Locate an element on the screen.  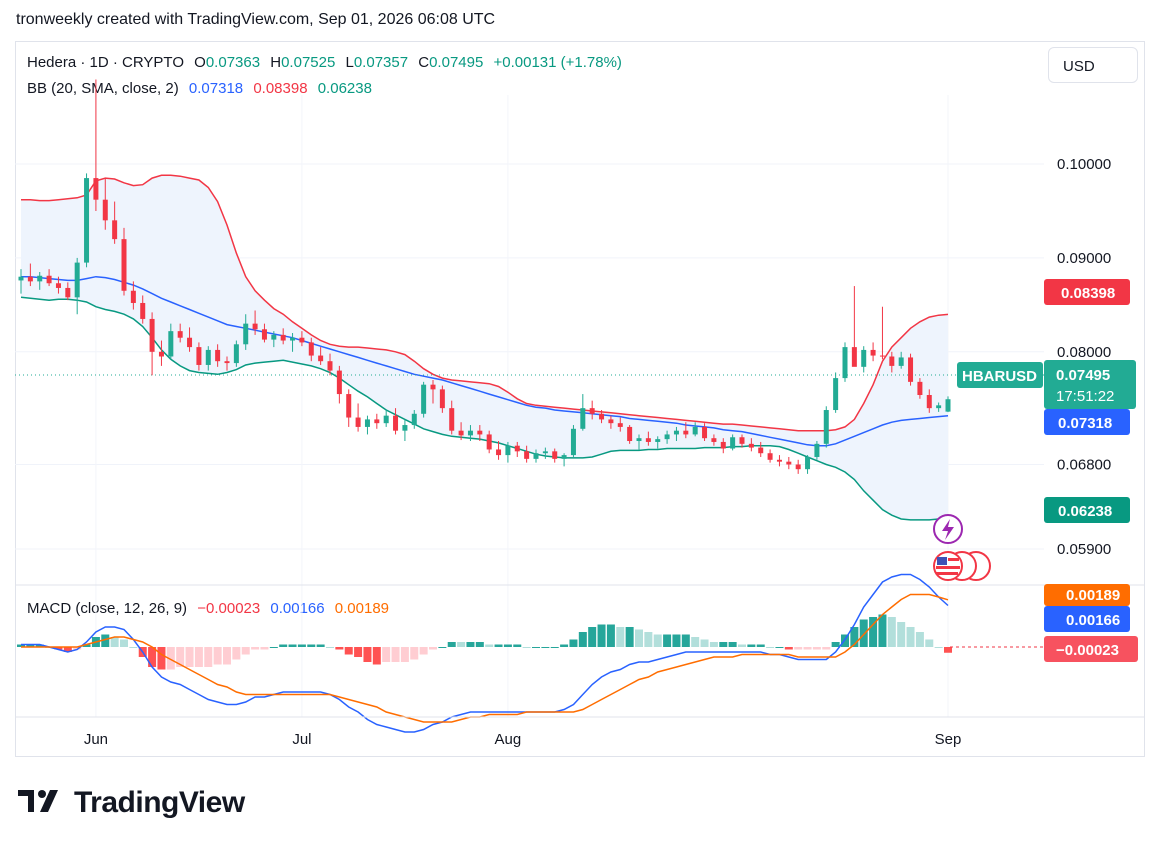
macd-signal-value: 0.00189 is located at coordinates (362, 608).